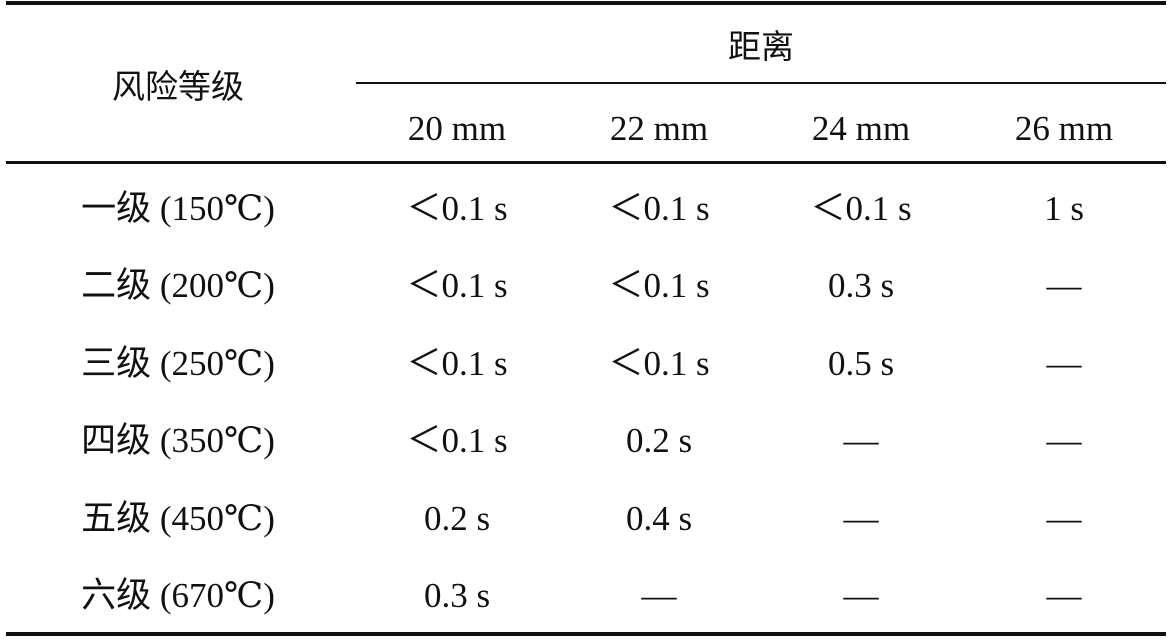 The height and width of the screenshot is (640, 1168). I want to click on table-top-rule, so click(586, 3).